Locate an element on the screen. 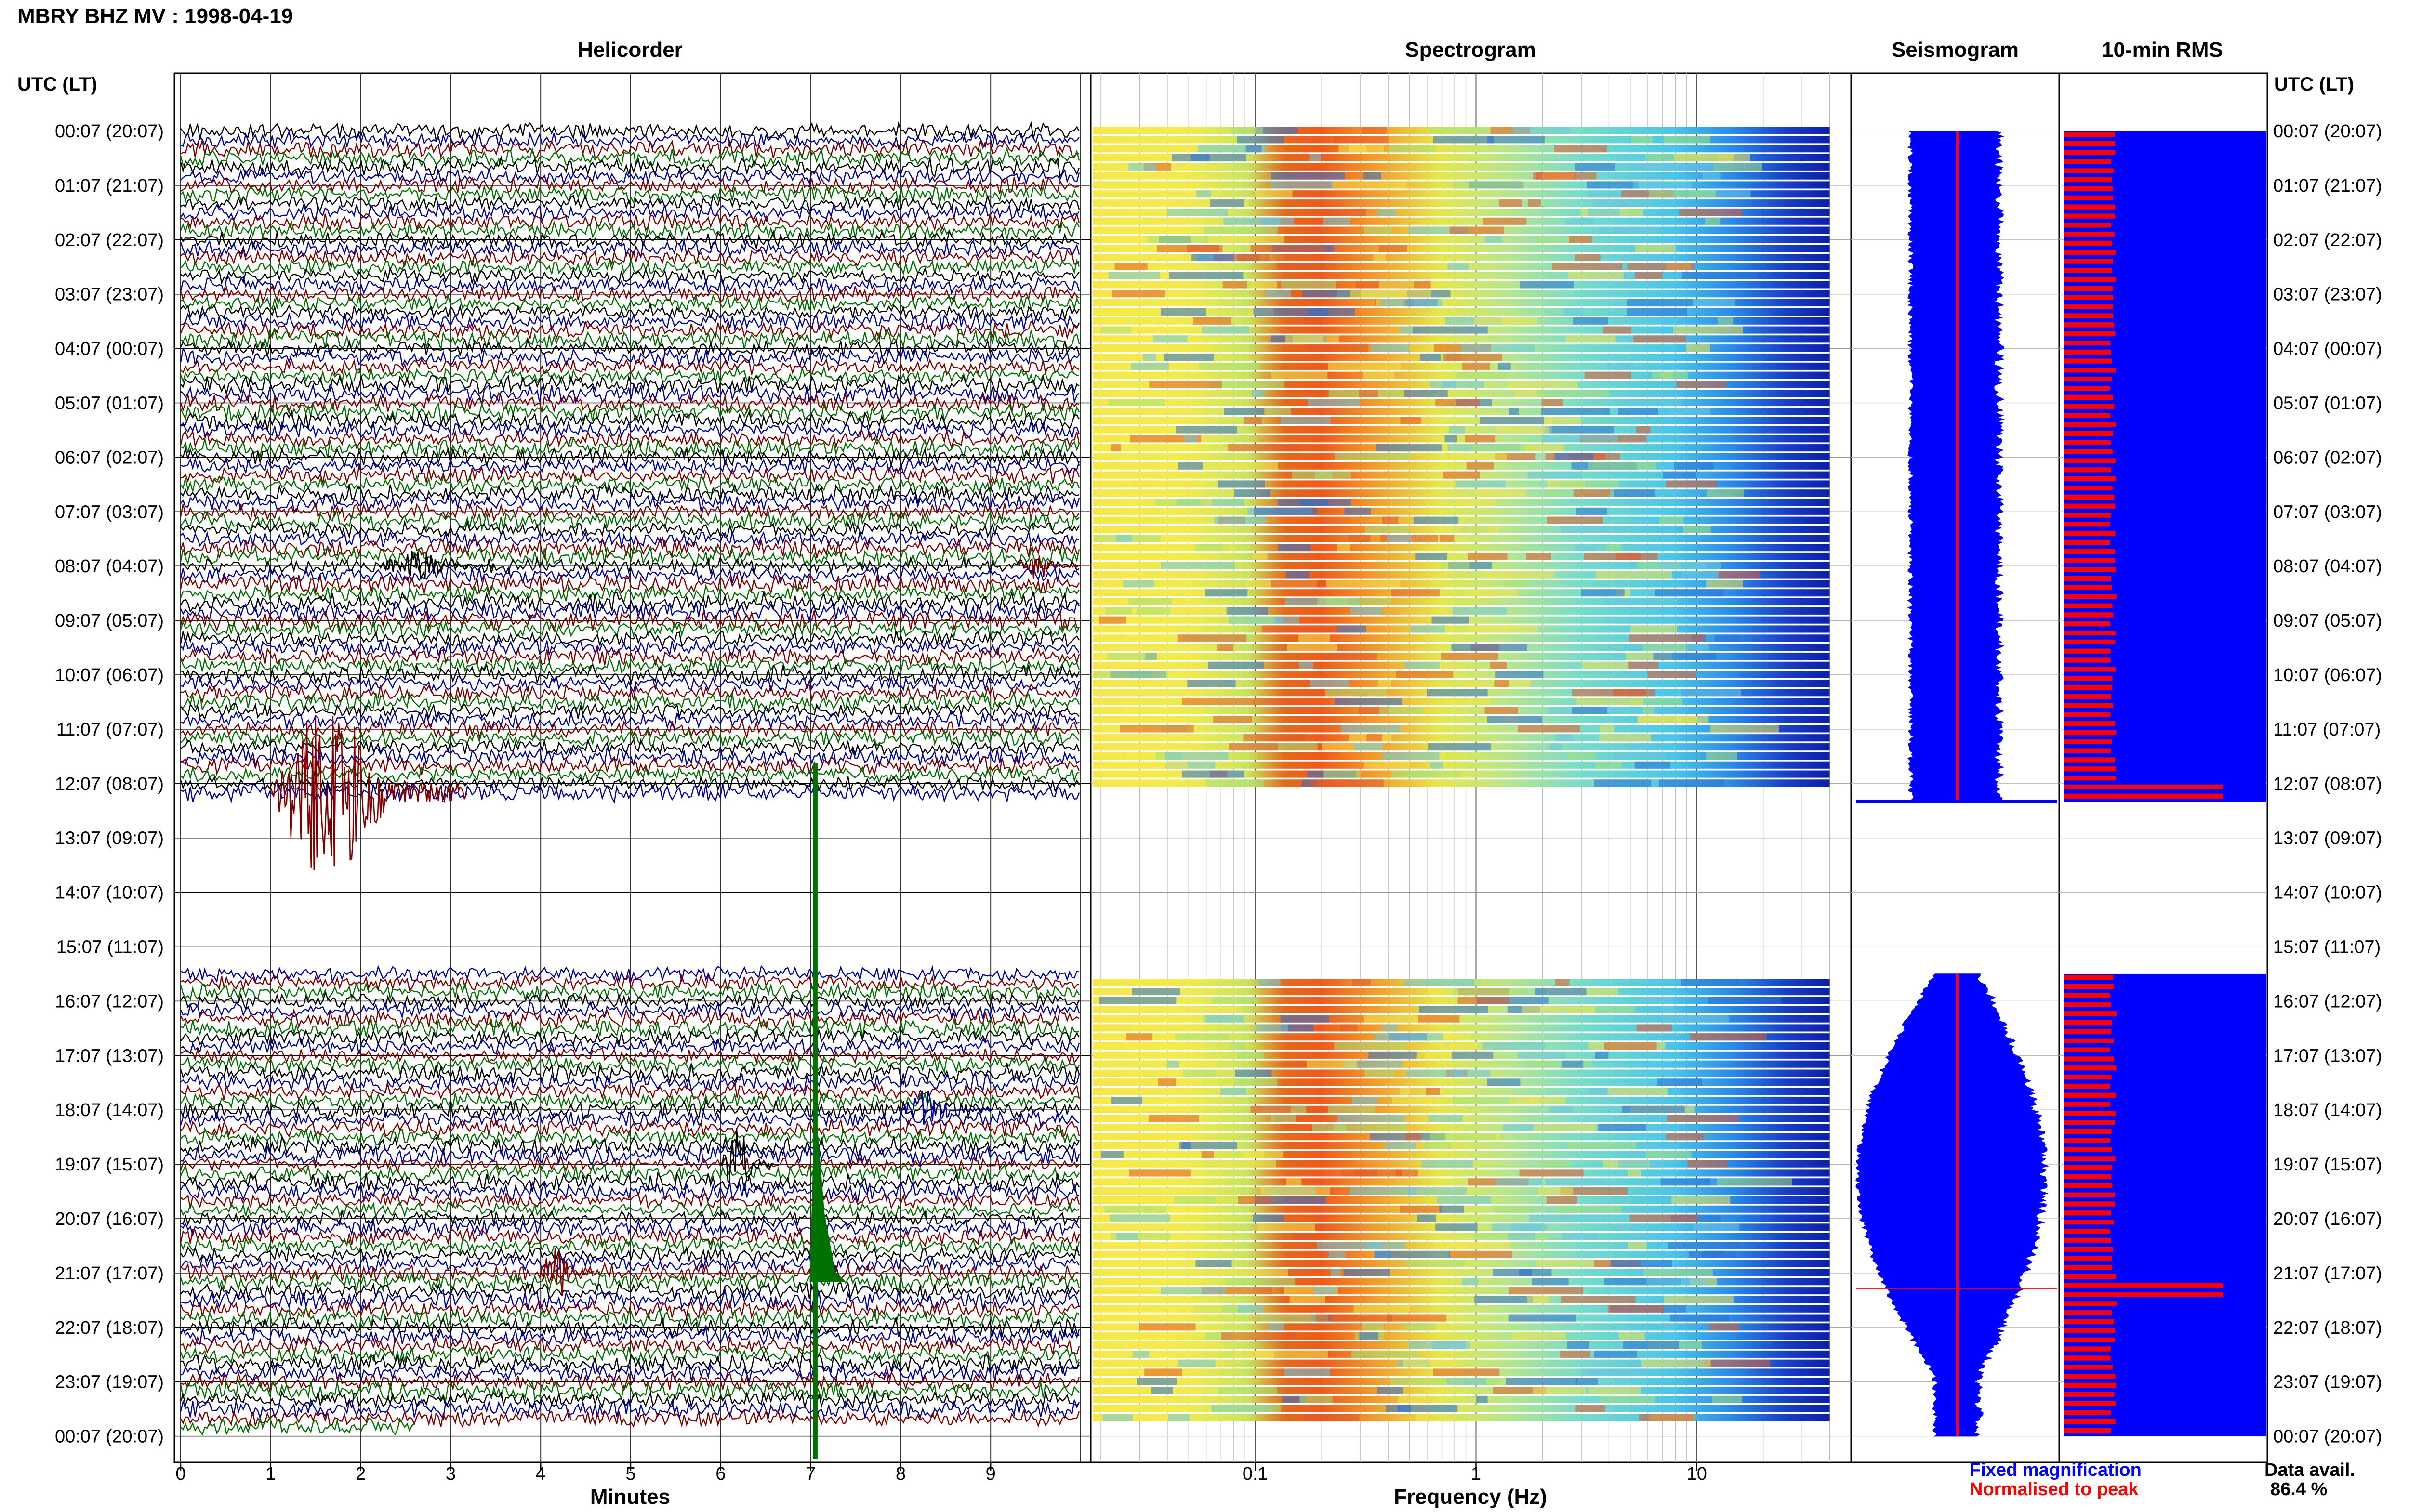 The width and height of the screenshot is (2409, 1512). row-label: 06:07 (02:07) is located at coordinates (109, 457).